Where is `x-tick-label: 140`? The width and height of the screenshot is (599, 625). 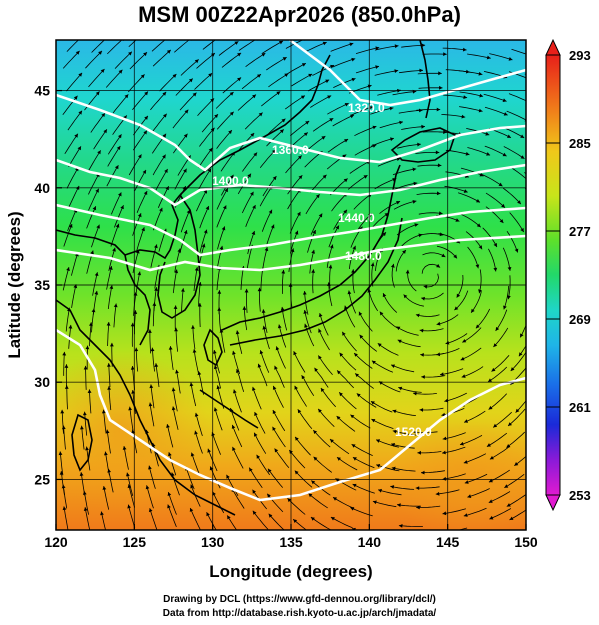
x-tick-label: 140 is located at coordinates (370, 542).